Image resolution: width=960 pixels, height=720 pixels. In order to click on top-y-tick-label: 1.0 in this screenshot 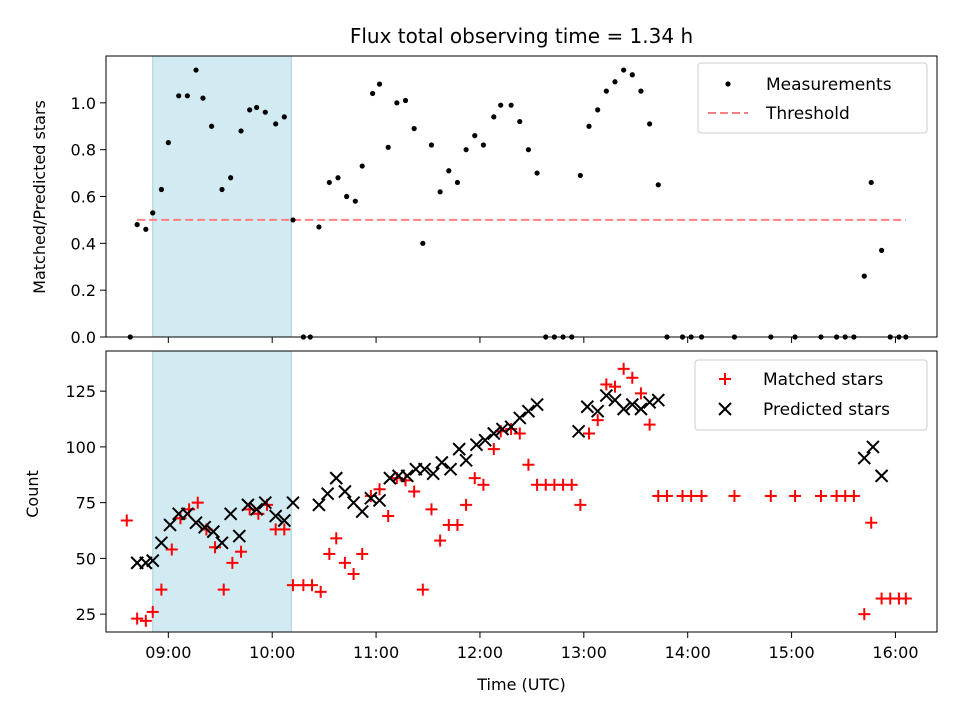, I will do `click(83, 103)`.